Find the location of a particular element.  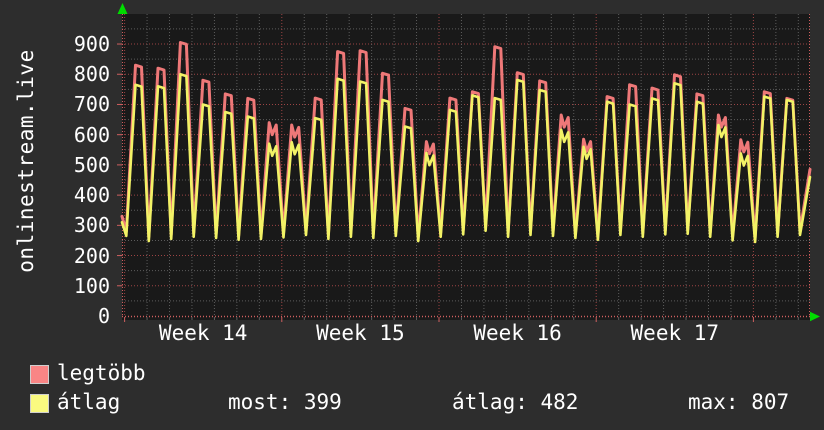

legend-swatch-avg is located at coordinates (39, 403).